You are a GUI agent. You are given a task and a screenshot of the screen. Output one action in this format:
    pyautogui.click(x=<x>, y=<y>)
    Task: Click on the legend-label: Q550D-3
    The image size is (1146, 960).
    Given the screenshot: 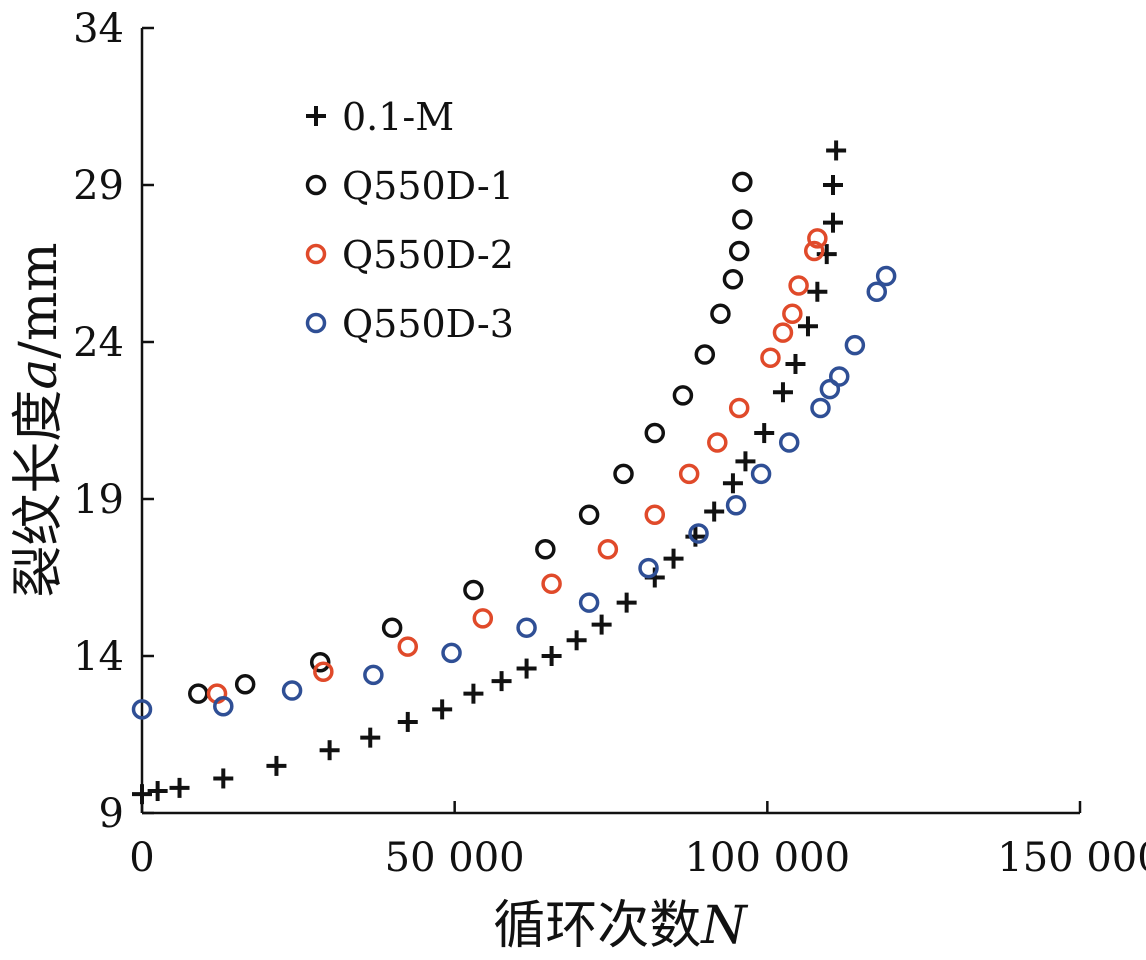 What is the action you would take?
    pyautogui.click(x=428, y=324)
    